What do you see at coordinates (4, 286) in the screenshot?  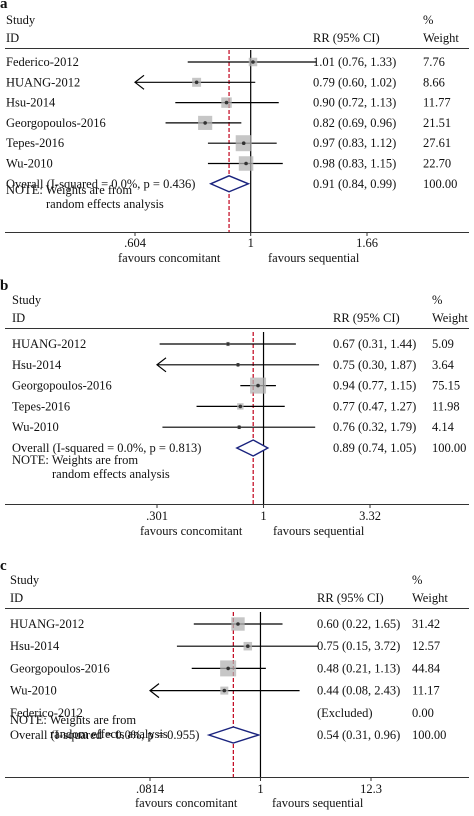 I see `panel-letter: b` at bounding box center [4, 286].